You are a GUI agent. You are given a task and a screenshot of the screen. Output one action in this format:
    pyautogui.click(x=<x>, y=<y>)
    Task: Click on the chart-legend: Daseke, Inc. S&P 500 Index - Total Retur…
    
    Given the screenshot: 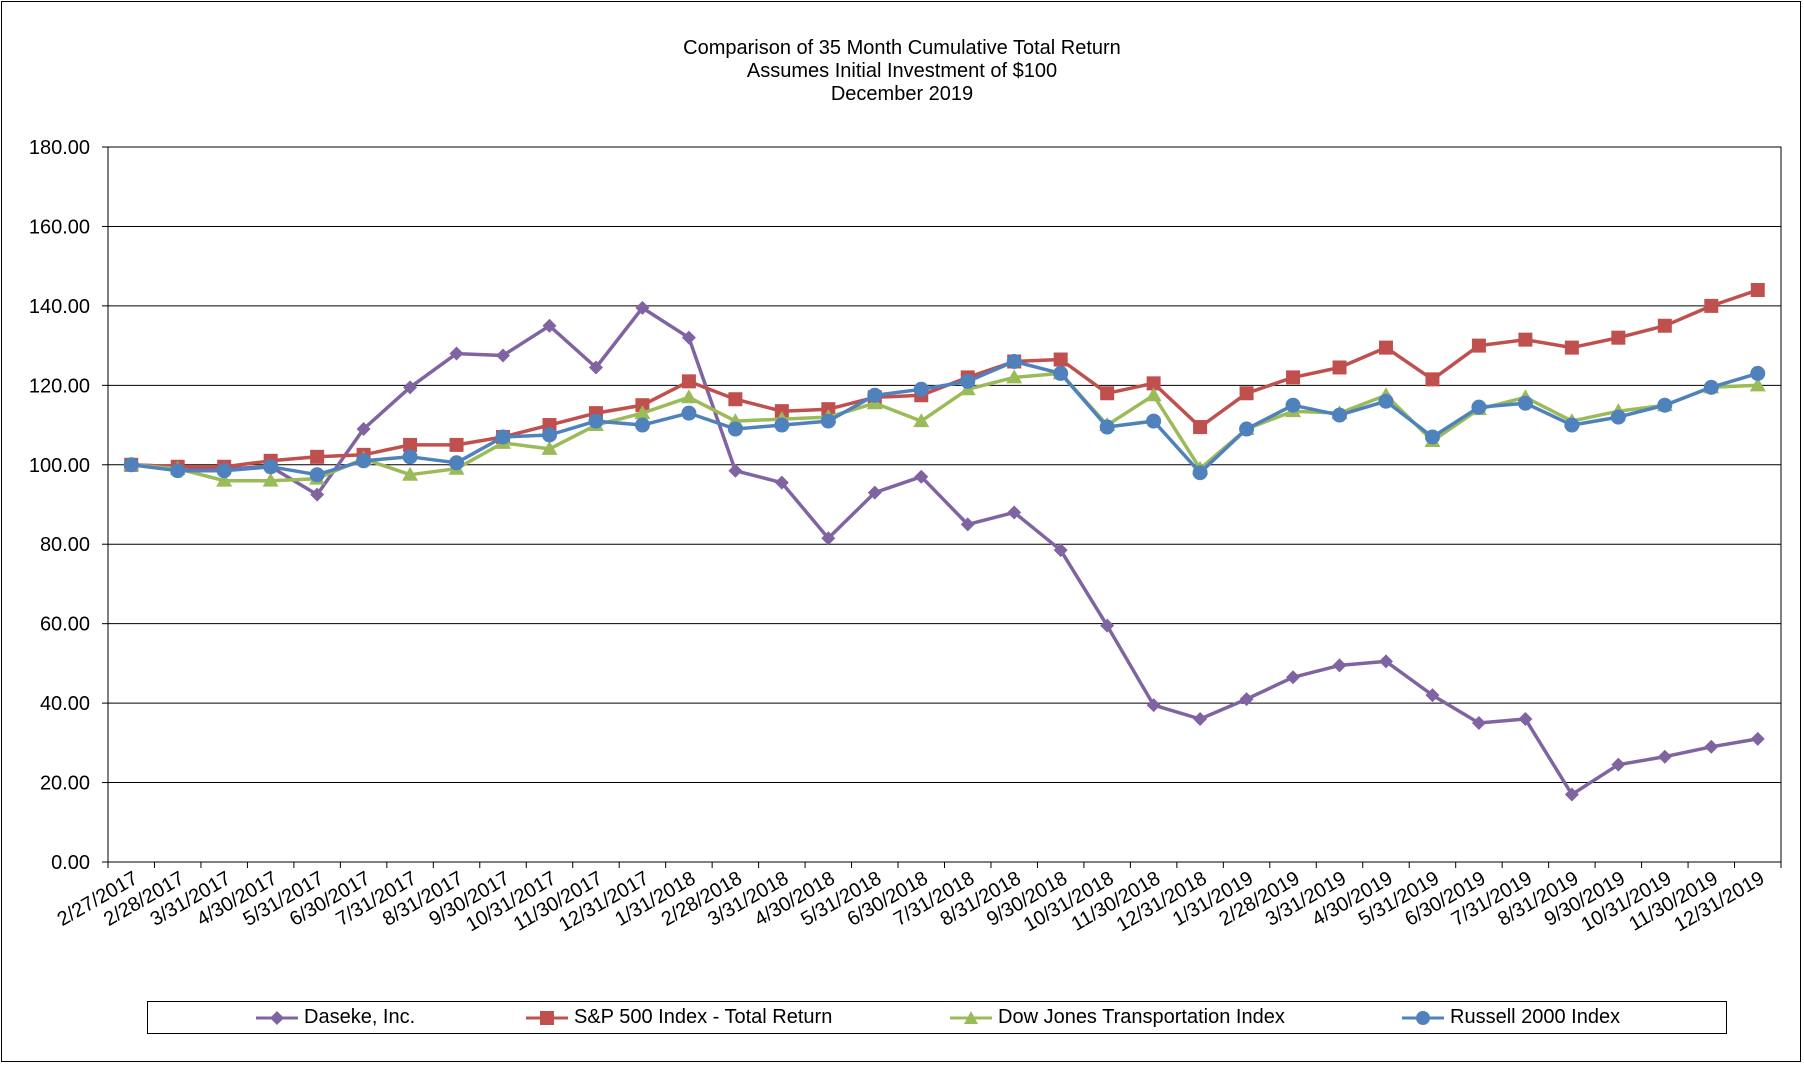 What is the action you would take?
    pyautogui.click(x=937, y=1017)
    